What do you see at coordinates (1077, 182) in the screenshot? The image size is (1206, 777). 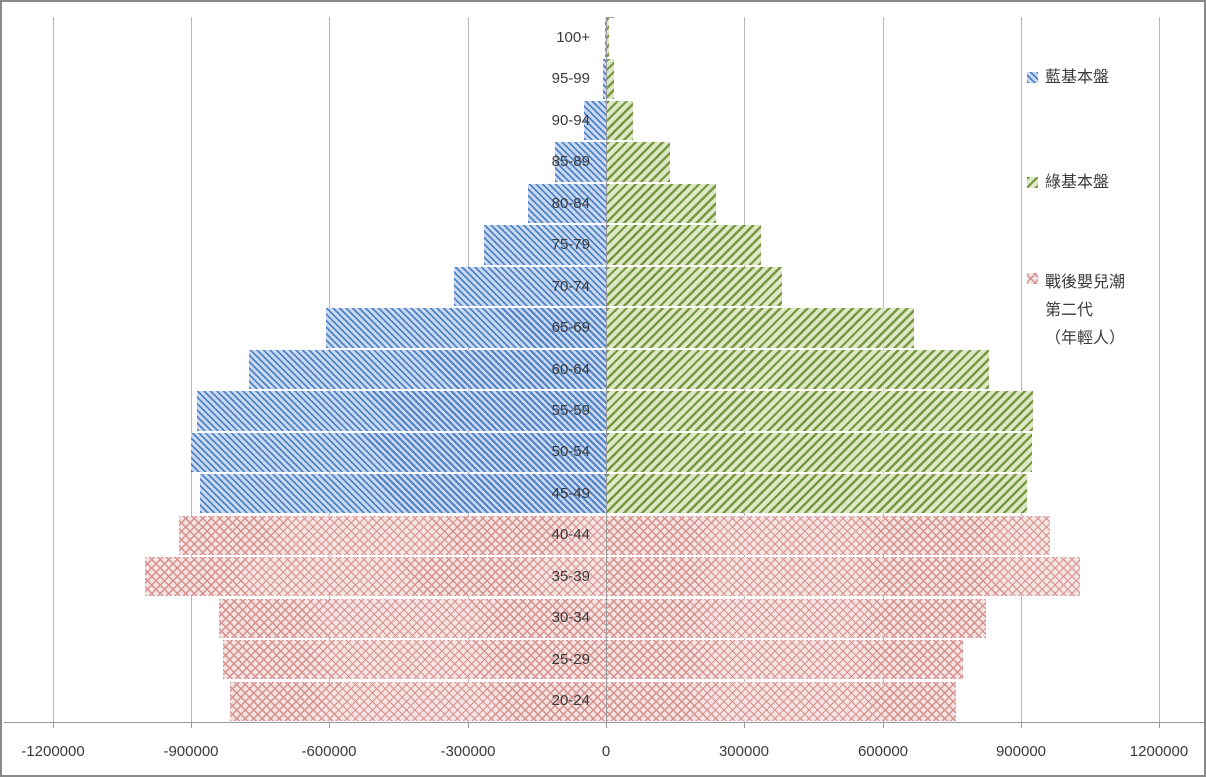 I see `legend-label-green: 綠基本盤` at bounding box center [1077, 182].